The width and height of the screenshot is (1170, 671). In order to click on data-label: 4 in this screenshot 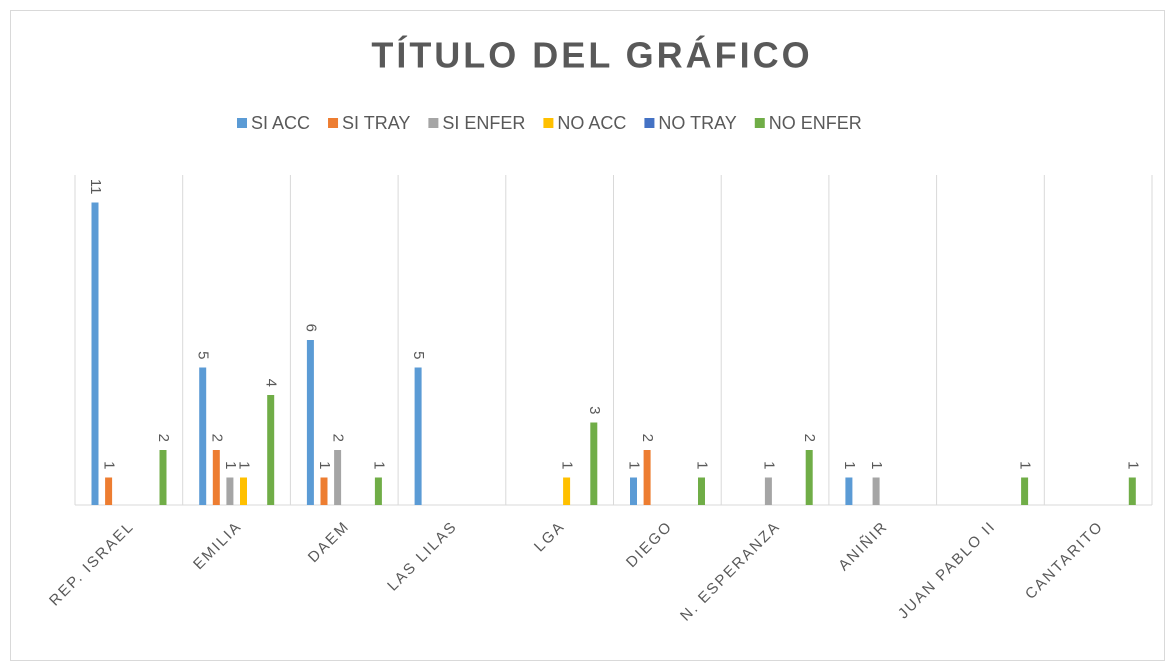, I will do `click(271, 383)`.